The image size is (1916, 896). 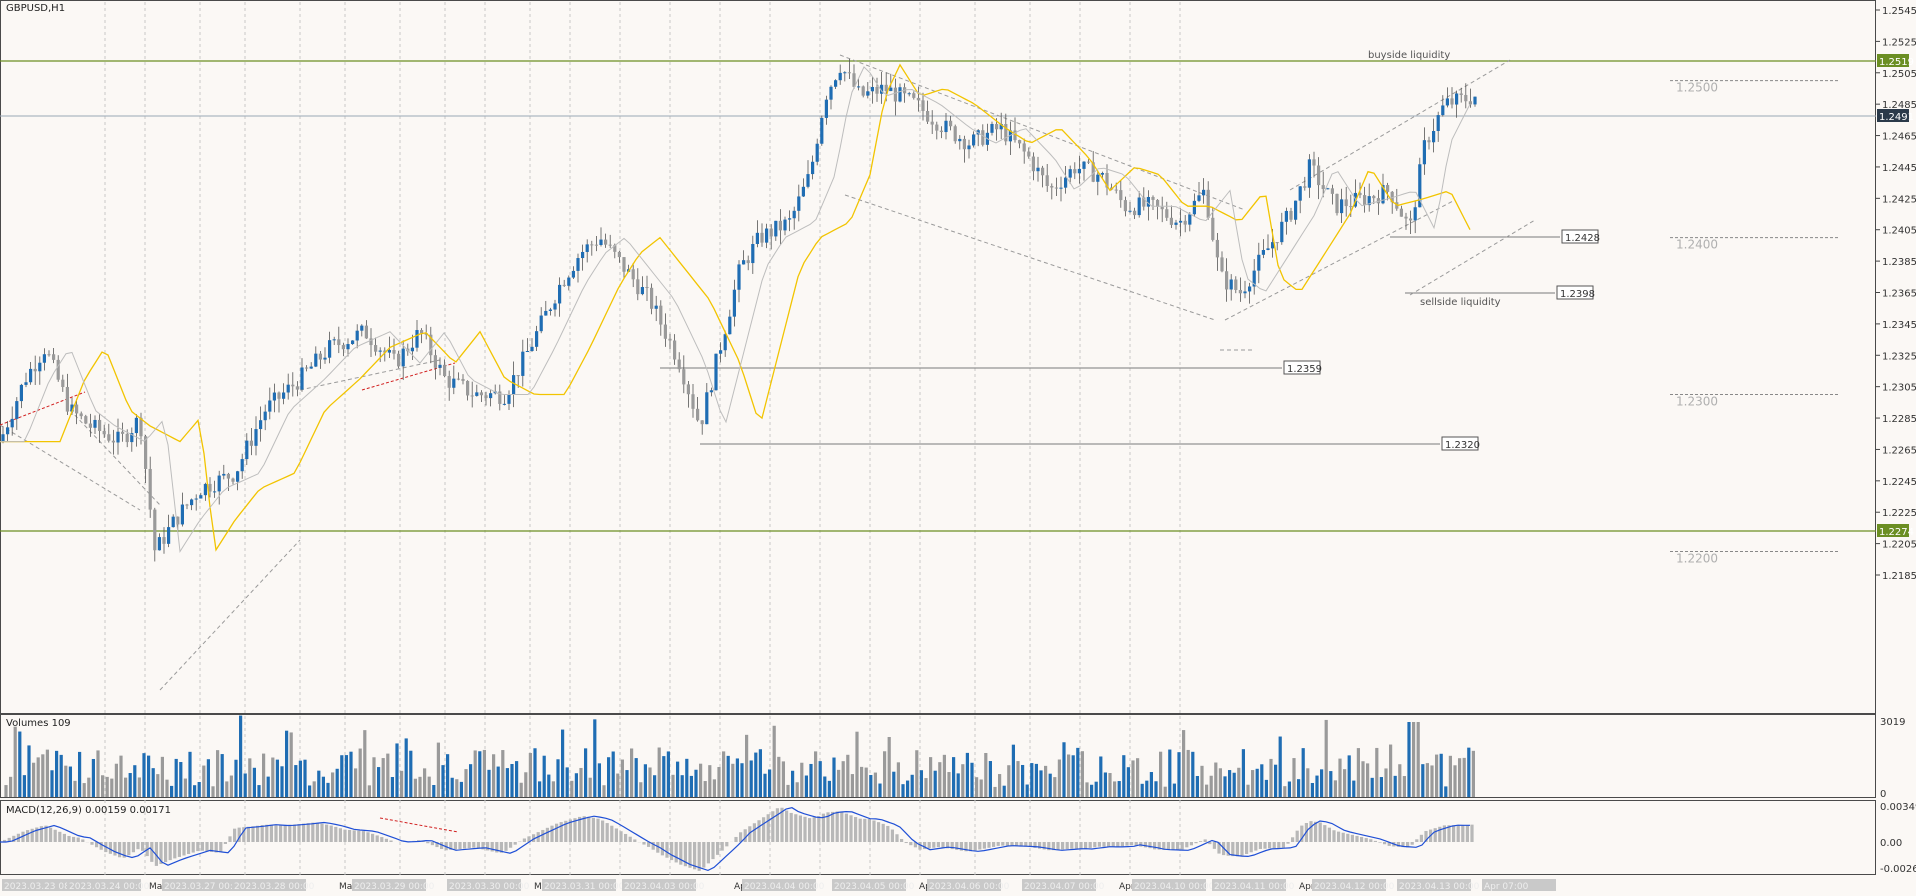 I want to click on volumes-frame, so click(x=938, y=756).